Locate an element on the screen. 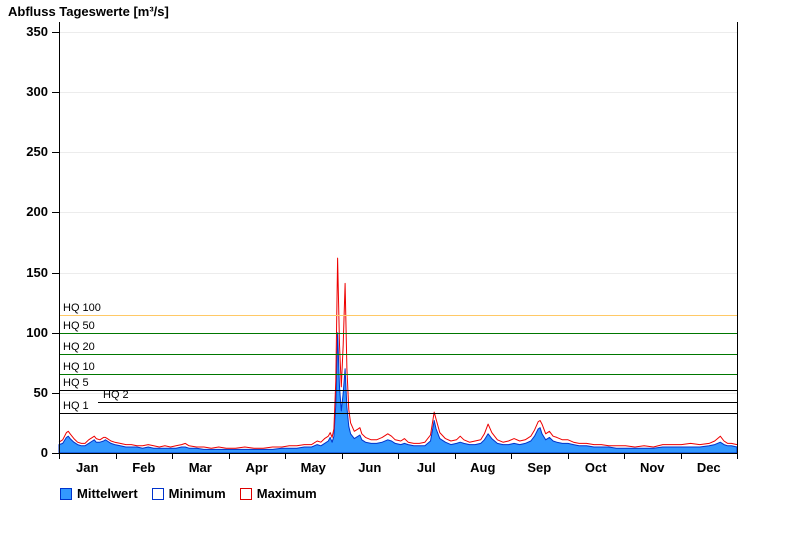 This screenshot has width=800, height=550. reference-line-label: HQ 5 is located at coordinates (76, 382).